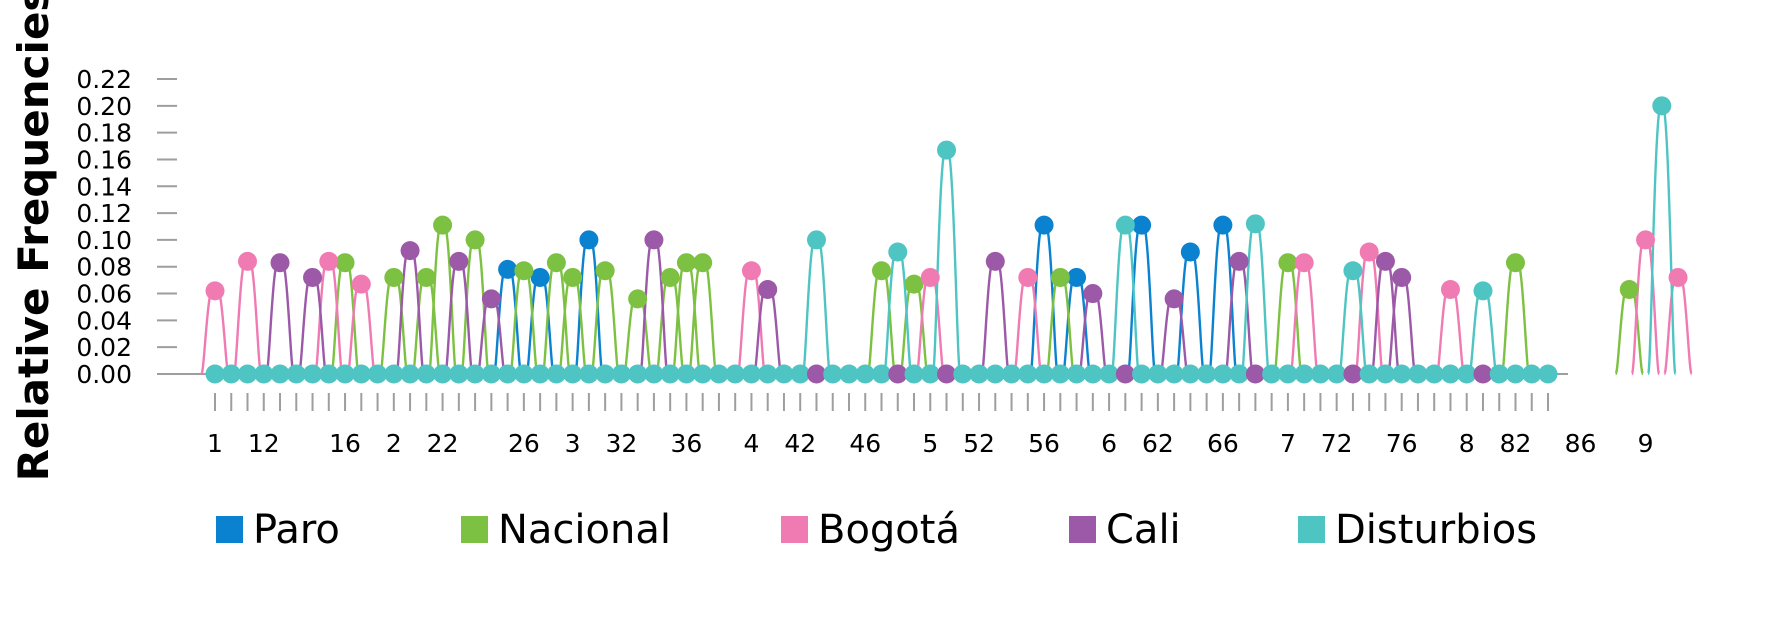 The image size is (1771, 635). Describe the element at coordinates (1109, 443) in the screenshot. I see `x-tick-label: 6` at that location.